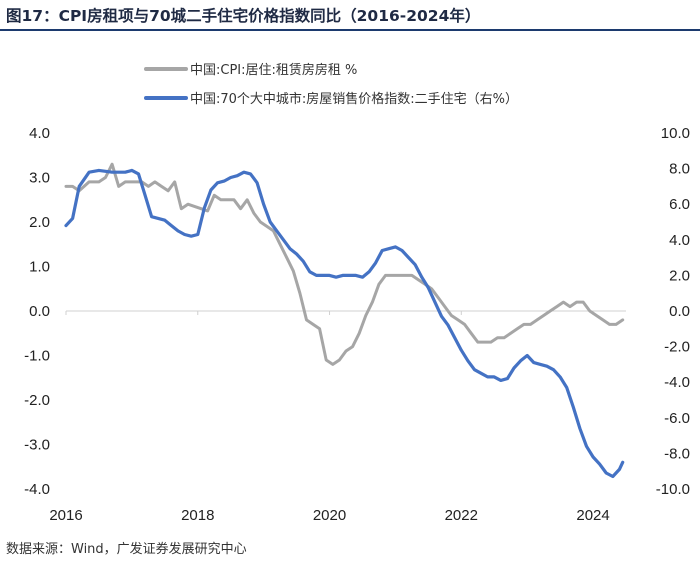 The width and height of the screenshot is (700, 563). What do you see at coordinates (37, 400) in the screenshot?
I see `left-tick-label: -2.0` at bounding box center [37, 400].